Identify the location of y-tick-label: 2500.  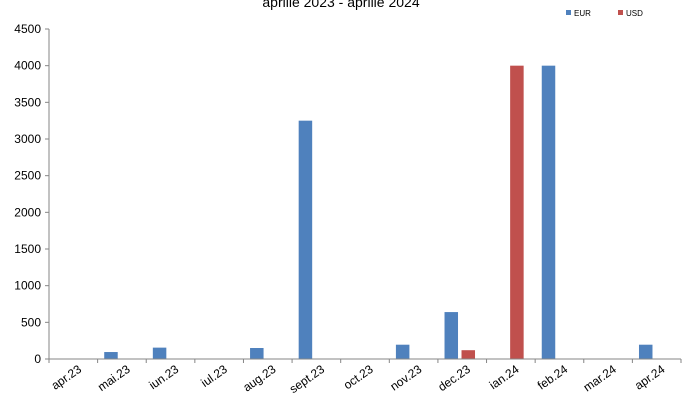
(27, 176).